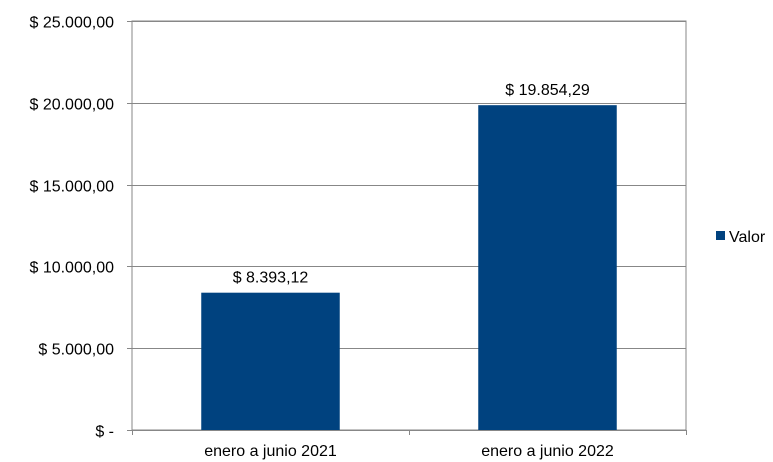 This screenshot has height=462, width=773. What do you see at coordinates (76, 350) in the screenshot?
I see `y-tick-label: $ 5.000,00` at bounding box center [76, 350].